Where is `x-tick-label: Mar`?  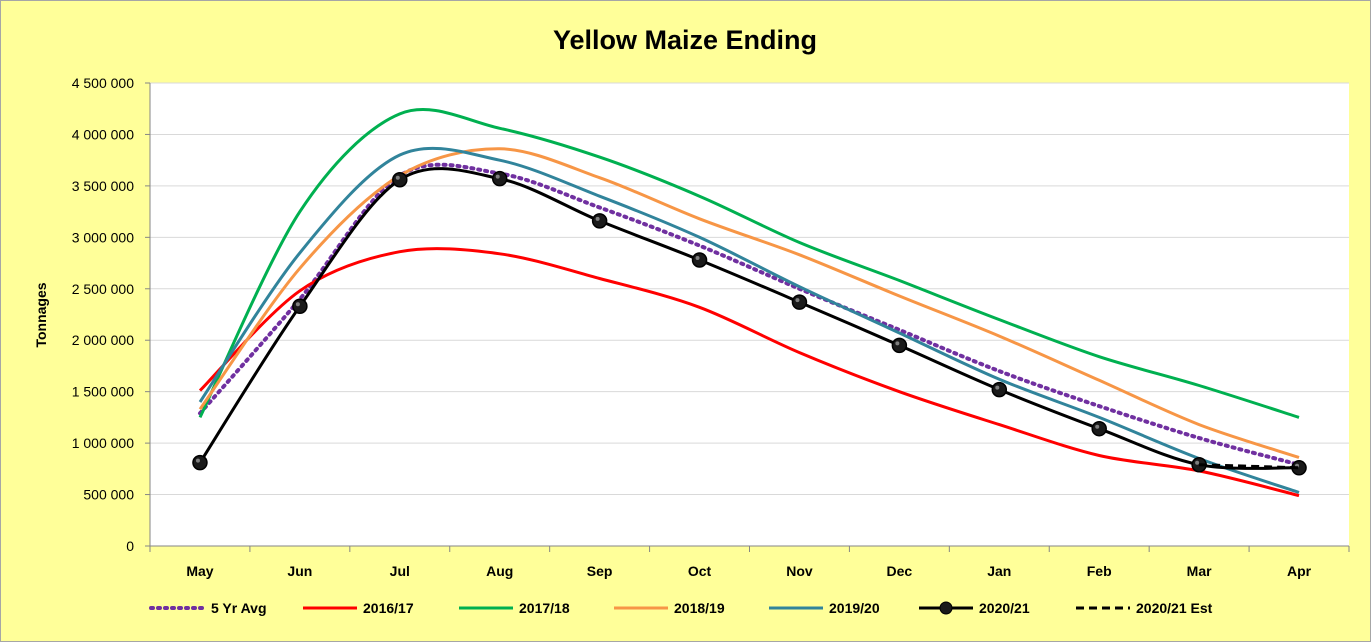 x-tick-label: Mar is located at coordinates (1199, 571).